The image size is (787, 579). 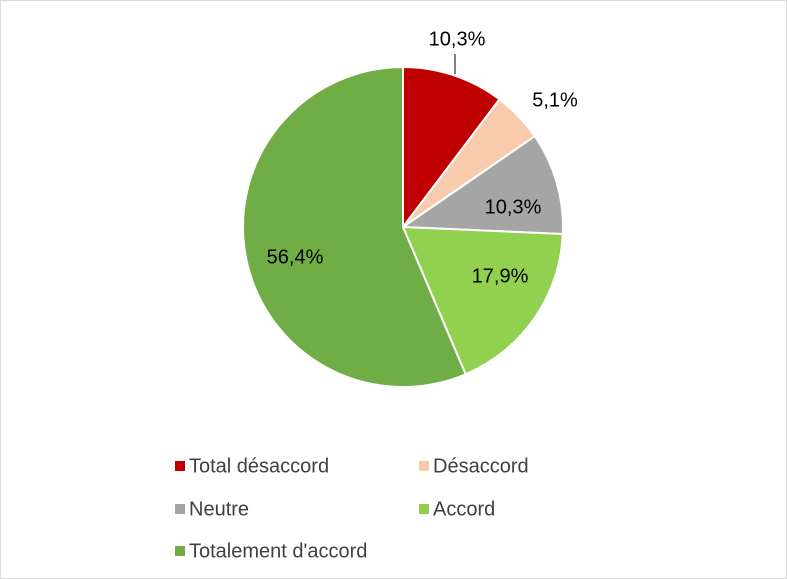 What do you see at coordinates (481, 466) in the screenshot?
I see `legend-label: Désaccord` at bounding box center [481, 466].